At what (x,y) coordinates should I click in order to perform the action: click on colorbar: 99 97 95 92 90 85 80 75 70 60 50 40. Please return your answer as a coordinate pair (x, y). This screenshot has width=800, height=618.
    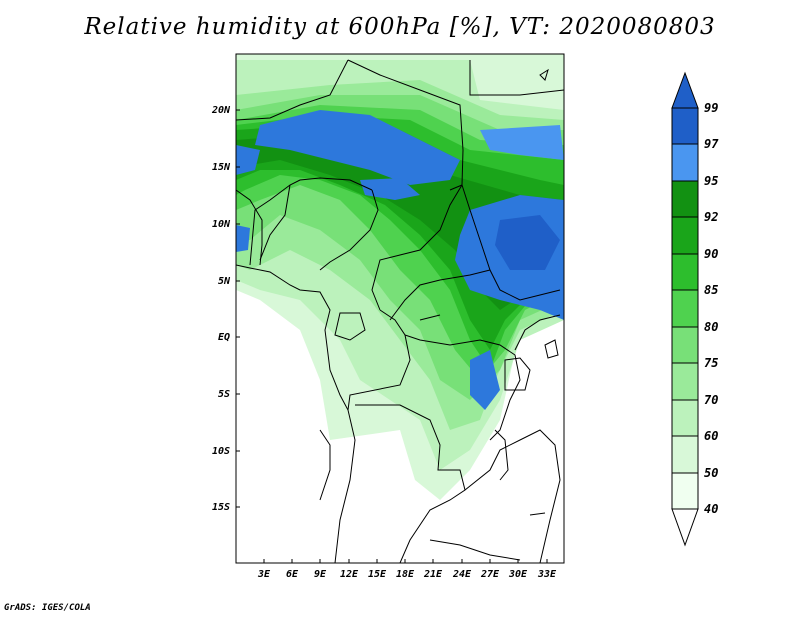
    Looking at the image, I should click on (695, 309).